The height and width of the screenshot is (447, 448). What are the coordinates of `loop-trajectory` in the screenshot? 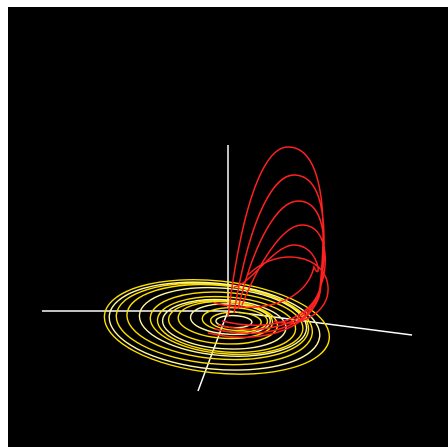 It's located at (268, 242).